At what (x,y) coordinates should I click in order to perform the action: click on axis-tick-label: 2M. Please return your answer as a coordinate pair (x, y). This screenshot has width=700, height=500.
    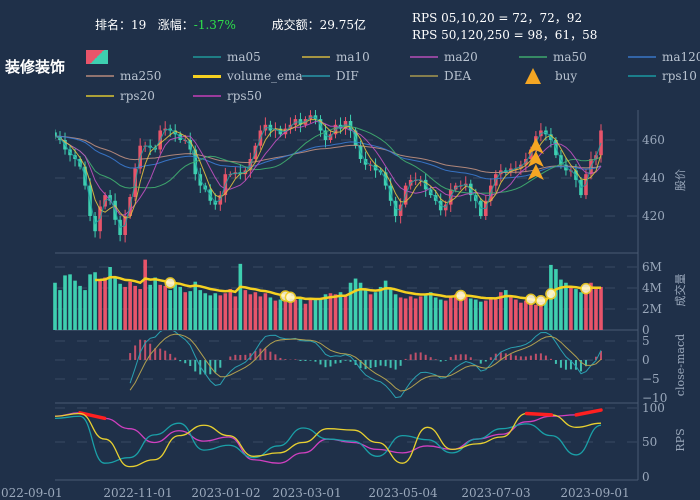
    Looking at the image, I should click on (652, 309).